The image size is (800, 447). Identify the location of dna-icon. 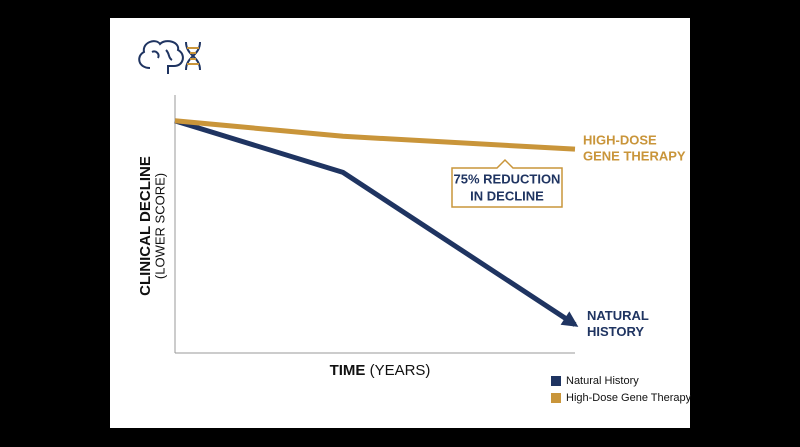
(193, 56).